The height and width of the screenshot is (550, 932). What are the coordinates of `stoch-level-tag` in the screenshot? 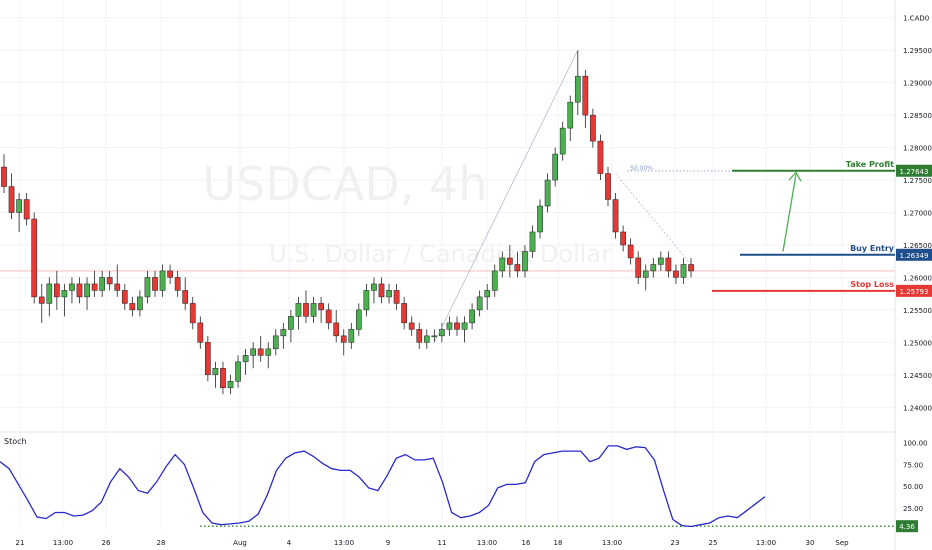 It's located at (907, 526).